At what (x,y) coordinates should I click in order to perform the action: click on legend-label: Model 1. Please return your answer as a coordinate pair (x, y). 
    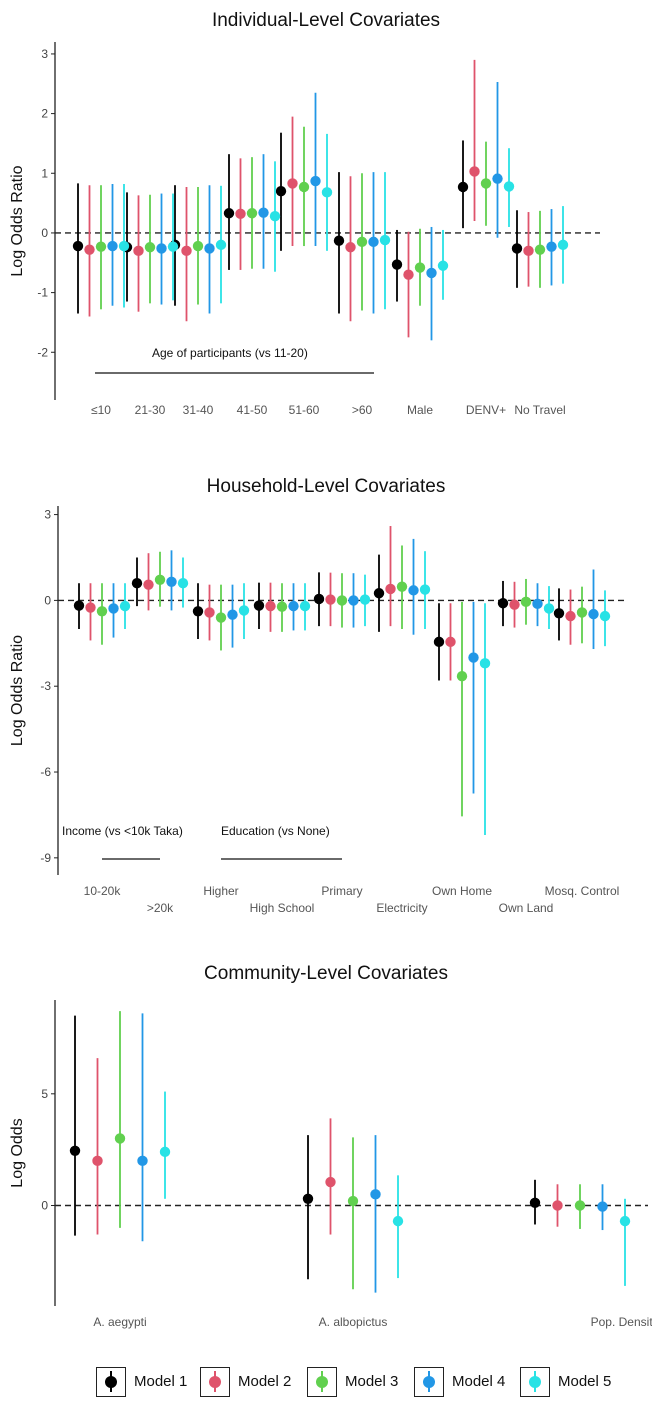
    Looking at the image, I should click on (161, 1381).